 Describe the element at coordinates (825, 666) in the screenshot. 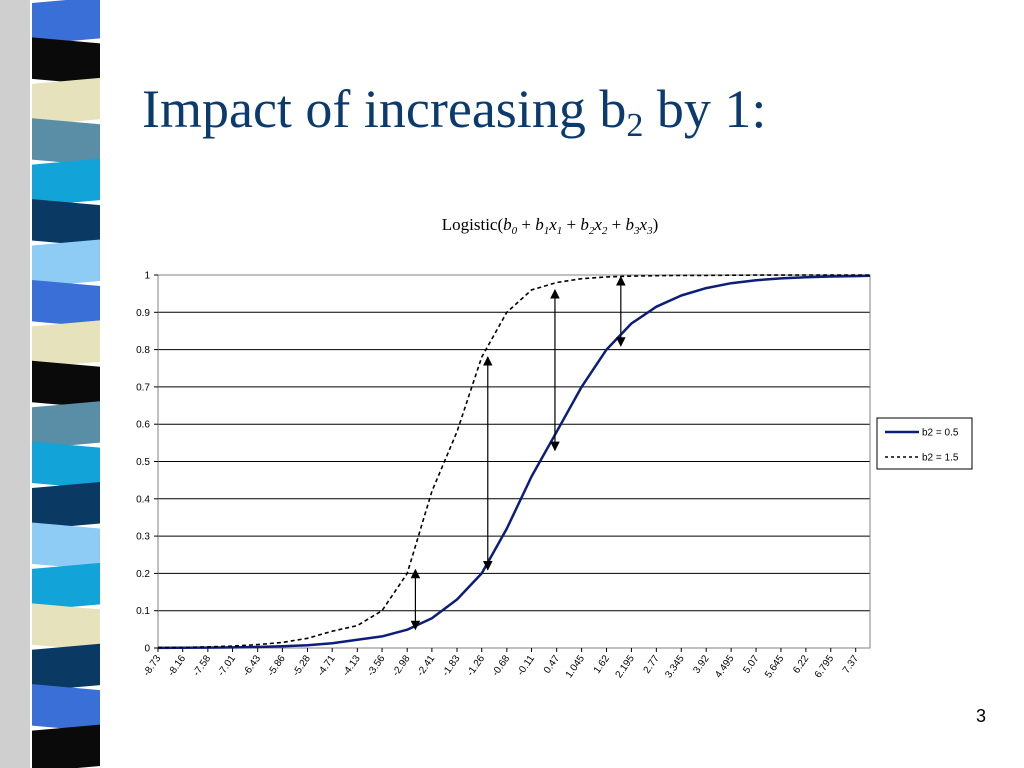

I see `x-tick-label: 6.795` at that location.